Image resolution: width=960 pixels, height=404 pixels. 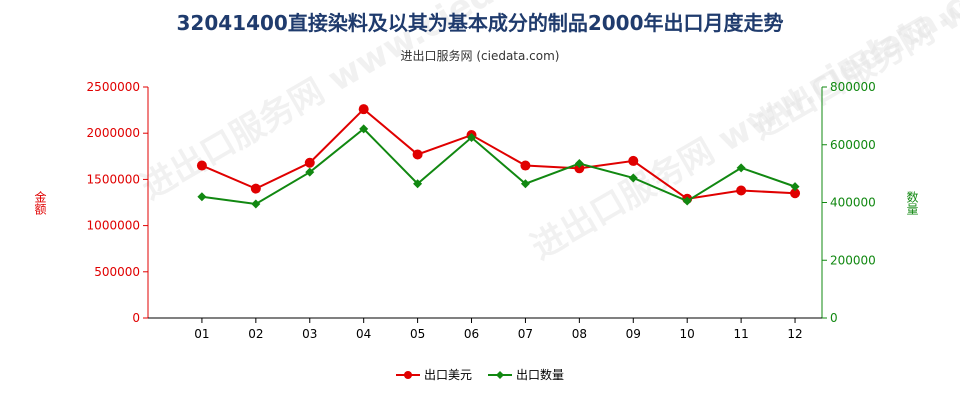 I want to click on y-left-tick-label: 2500000, so click(x=113, y=87).